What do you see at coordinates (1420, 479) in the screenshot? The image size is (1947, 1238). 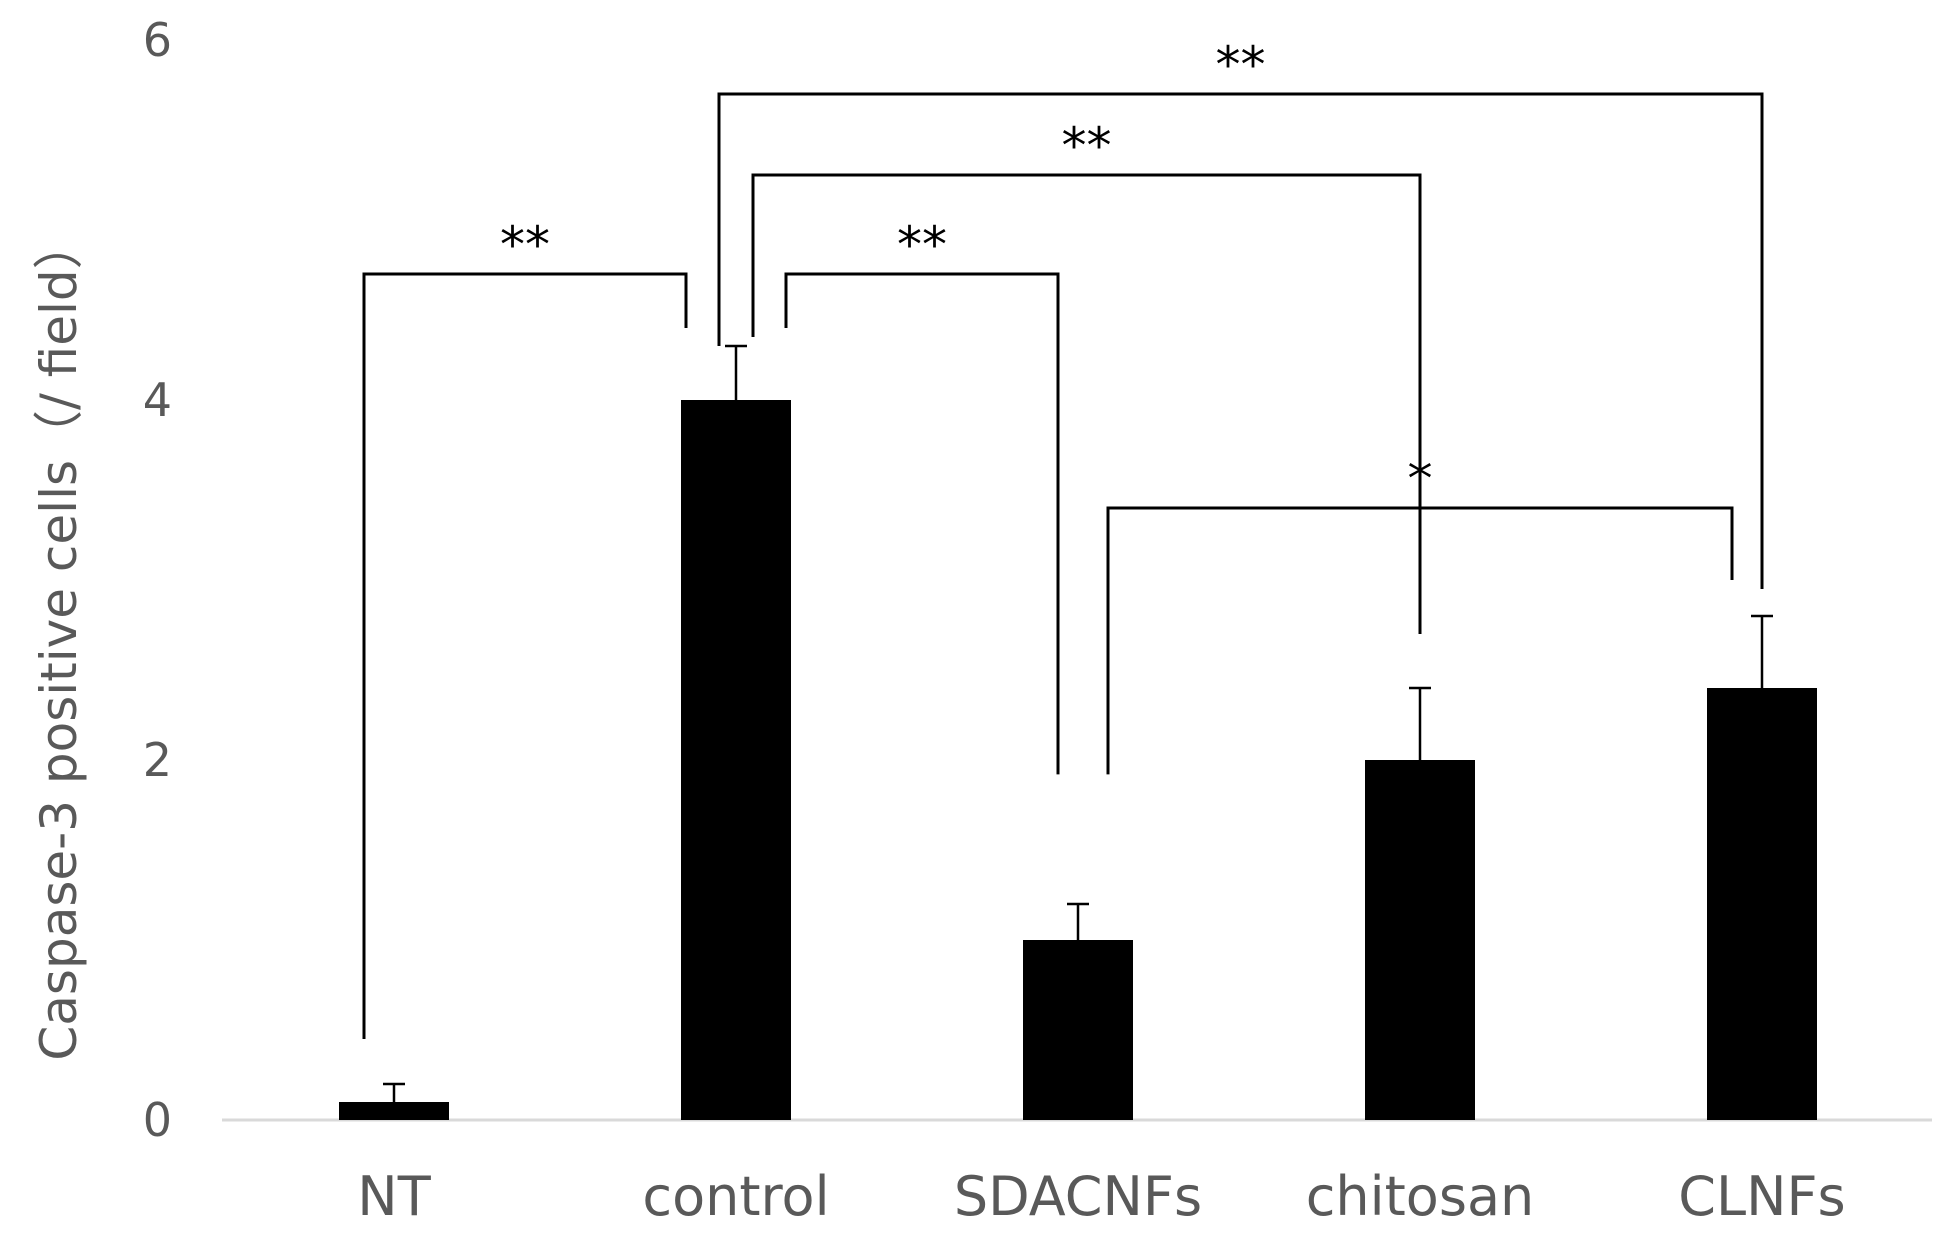 I see `significance-label: *` at bounding box center [1420, 479].